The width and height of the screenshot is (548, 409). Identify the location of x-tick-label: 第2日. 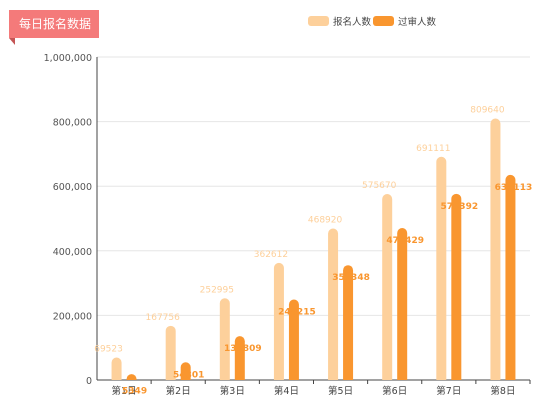
(178, 391).